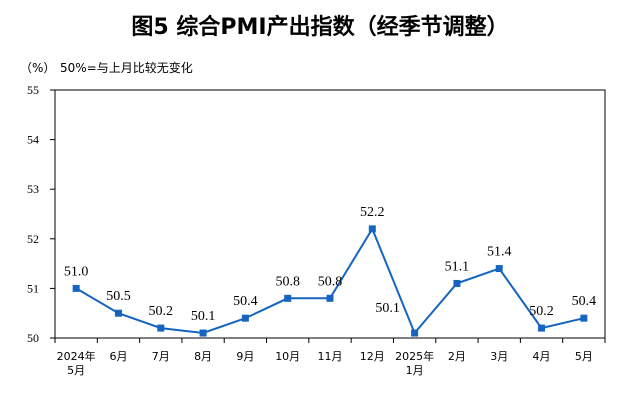 This screenshot has height=400, width=640. What do you see at coordinates (372, 212) in the screenshot?
I see `data-label: 52.2` at bounding box center [372, 212].